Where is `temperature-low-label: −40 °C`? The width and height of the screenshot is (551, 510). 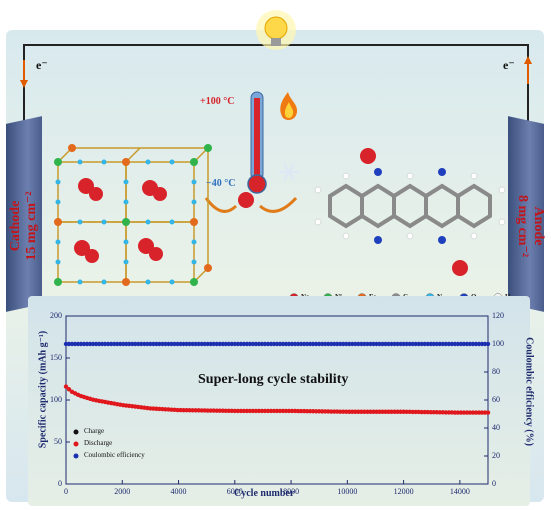 temperature-low-label: −40 °C is located at coordinates (221, 183).